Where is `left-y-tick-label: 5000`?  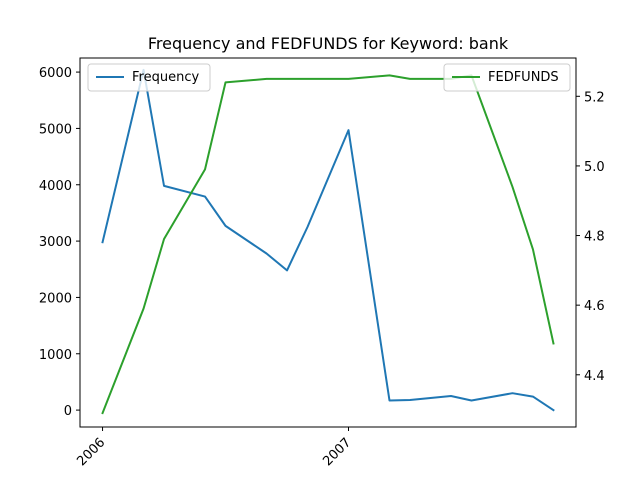
left-y-tick-label: 5000 is located at coordinates (55, 129).